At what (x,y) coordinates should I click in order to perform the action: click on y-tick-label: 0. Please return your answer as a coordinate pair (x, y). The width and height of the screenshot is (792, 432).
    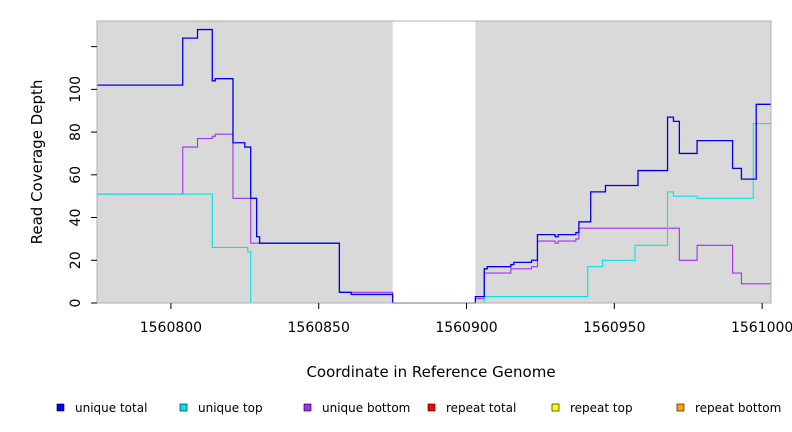
    Looking at the image, I should click on (76, 303).